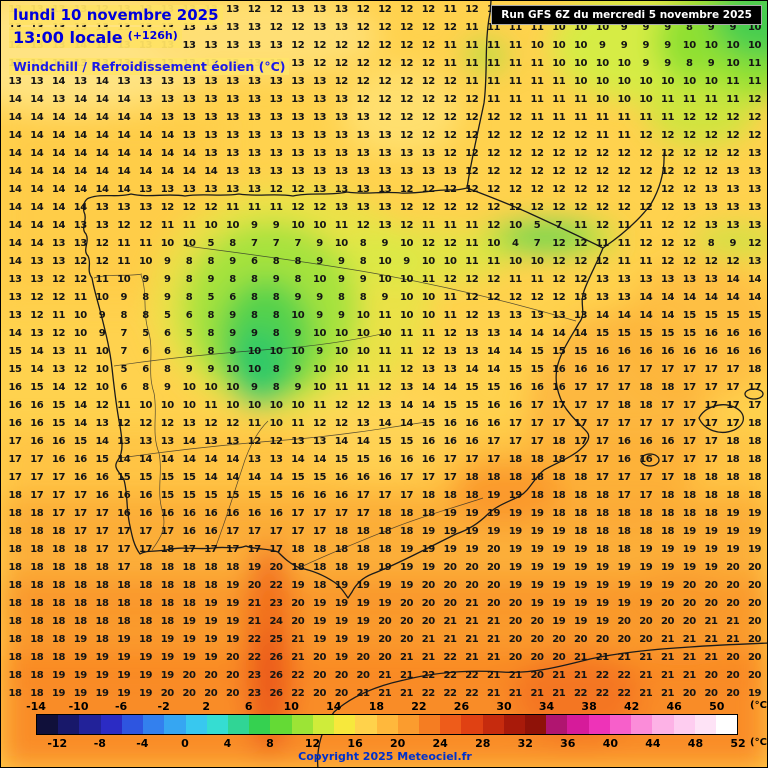 The height and width of the screenshot is (768, 768). What do you see at coordinates (152, 35) in the screenshot?
I see `forecast-offset-label: (+126h)` at bounding box center [152, 35].